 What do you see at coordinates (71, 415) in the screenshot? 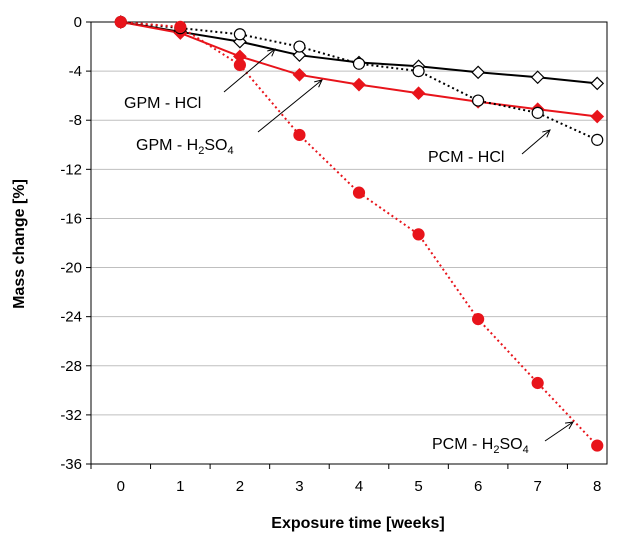
I see `y-tick-label: -32` at bounding box center [71, 415].